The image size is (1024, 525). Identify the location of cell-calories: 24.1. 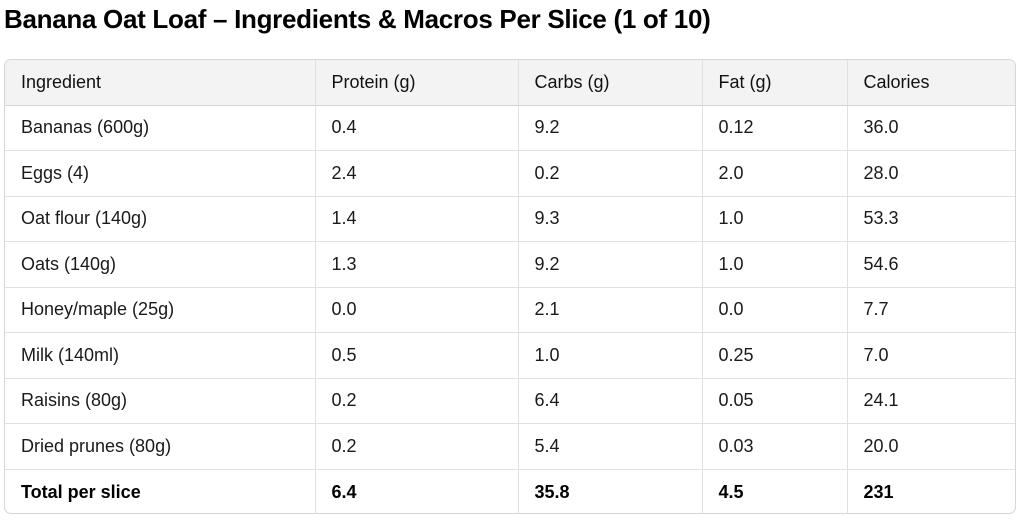
(930, 401).